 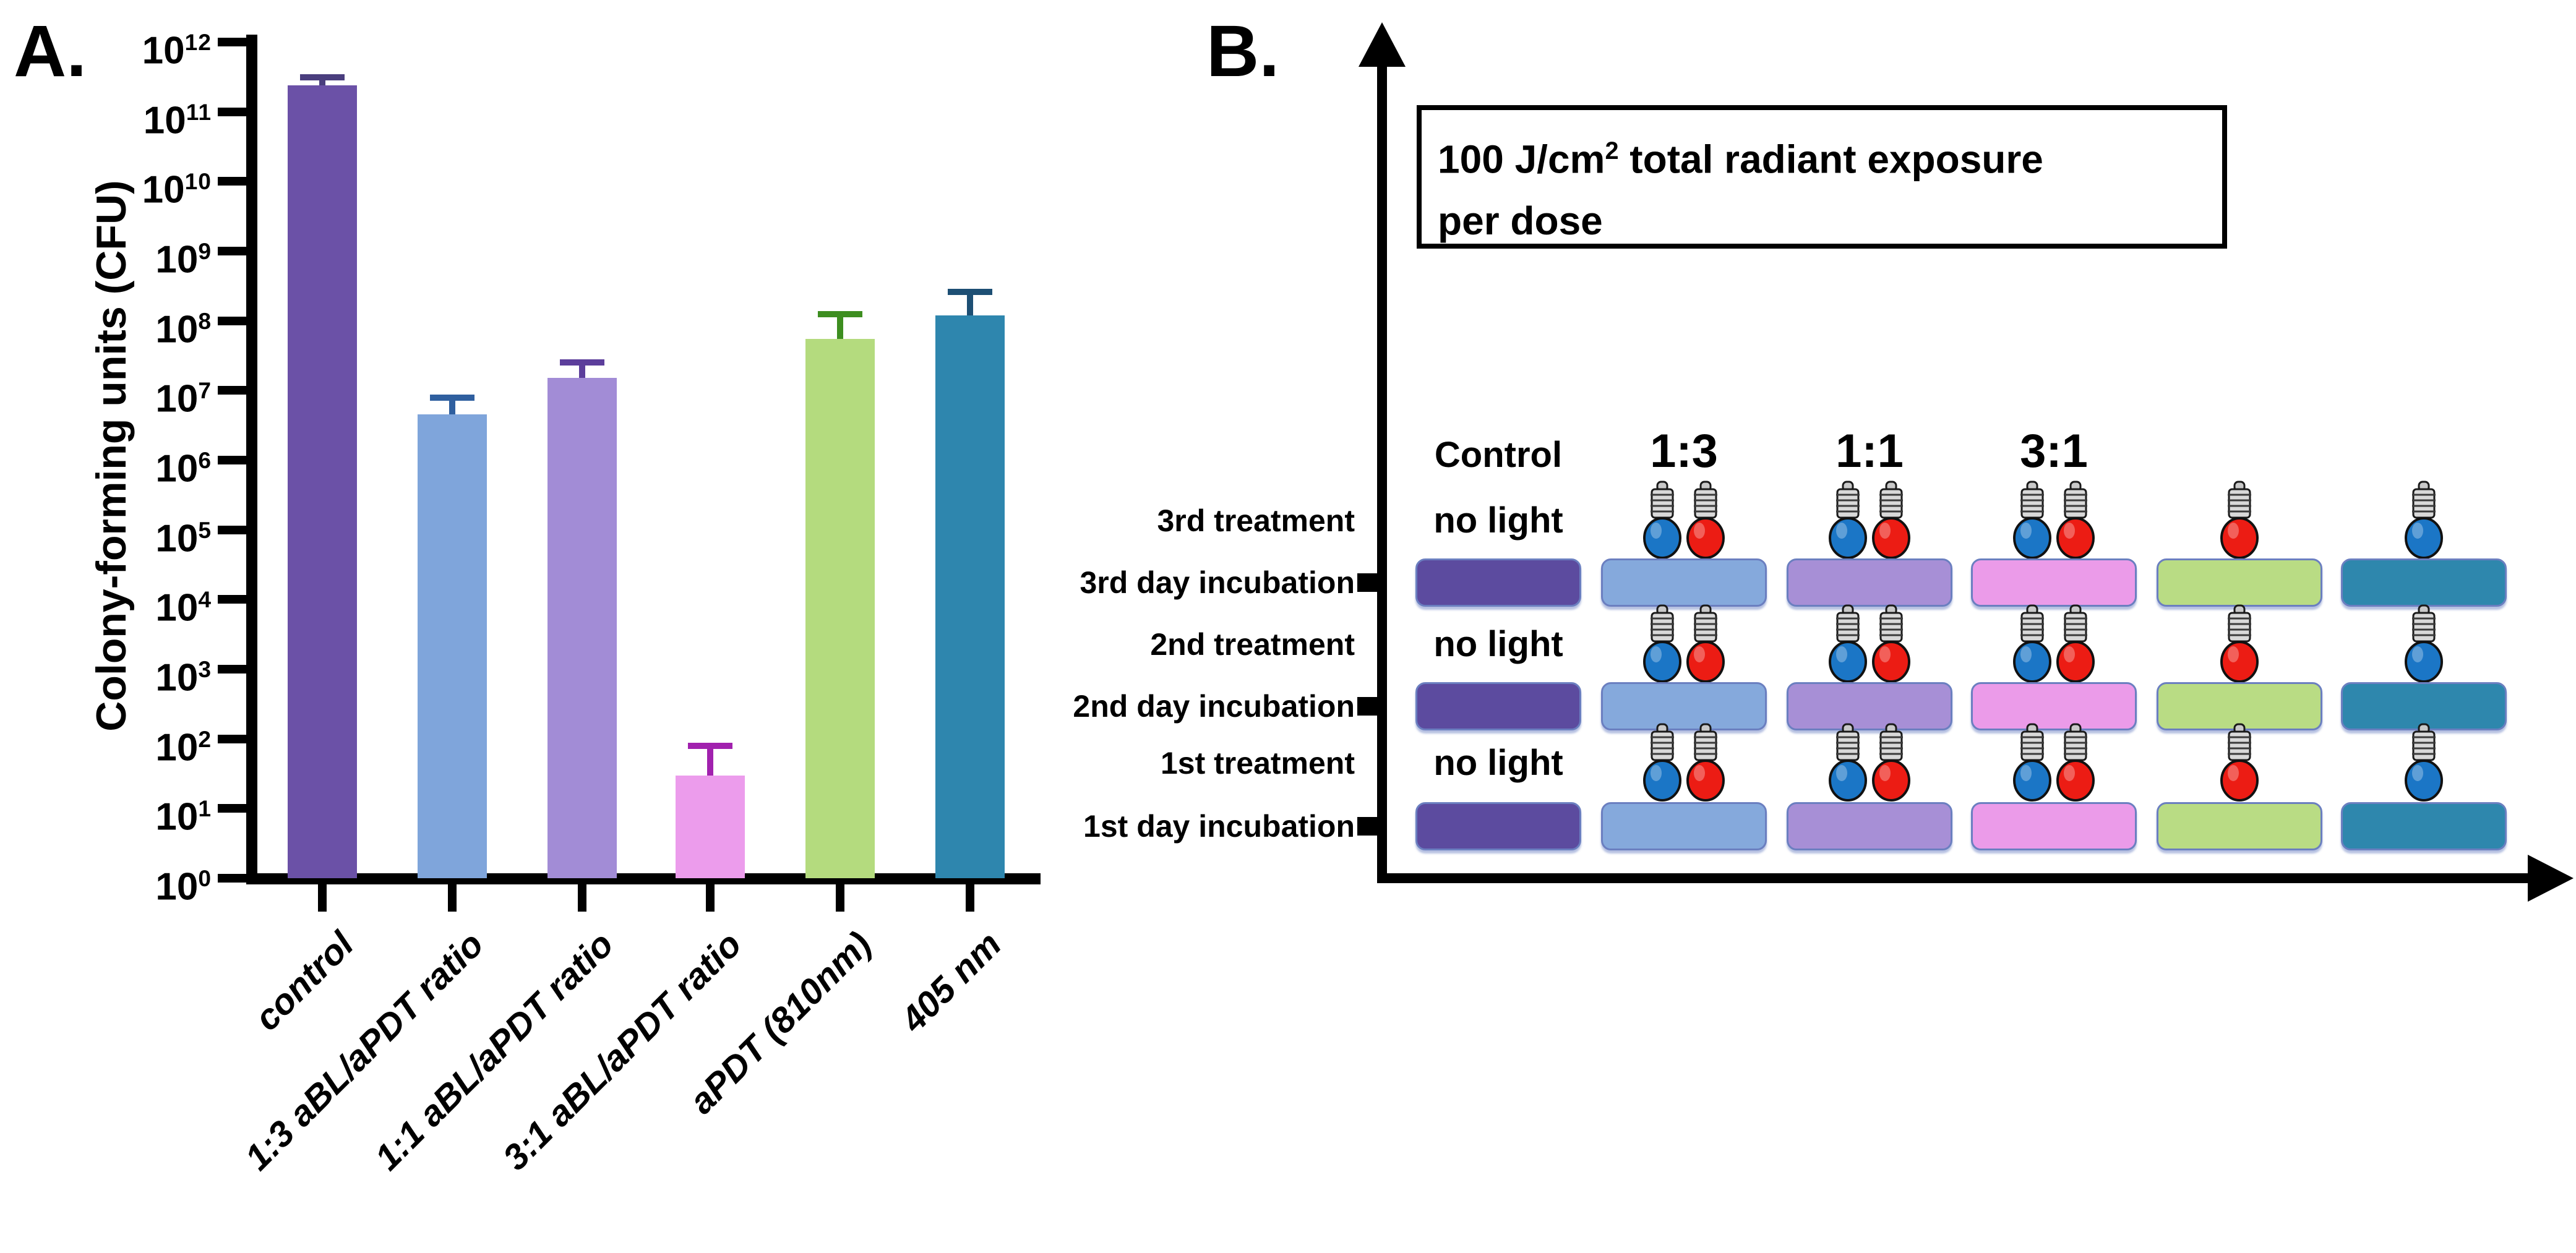 What do you see at coordinates (183, 468) in the screenshot?
I see `y-tick-label: 106` at bounding box center [183, 468].